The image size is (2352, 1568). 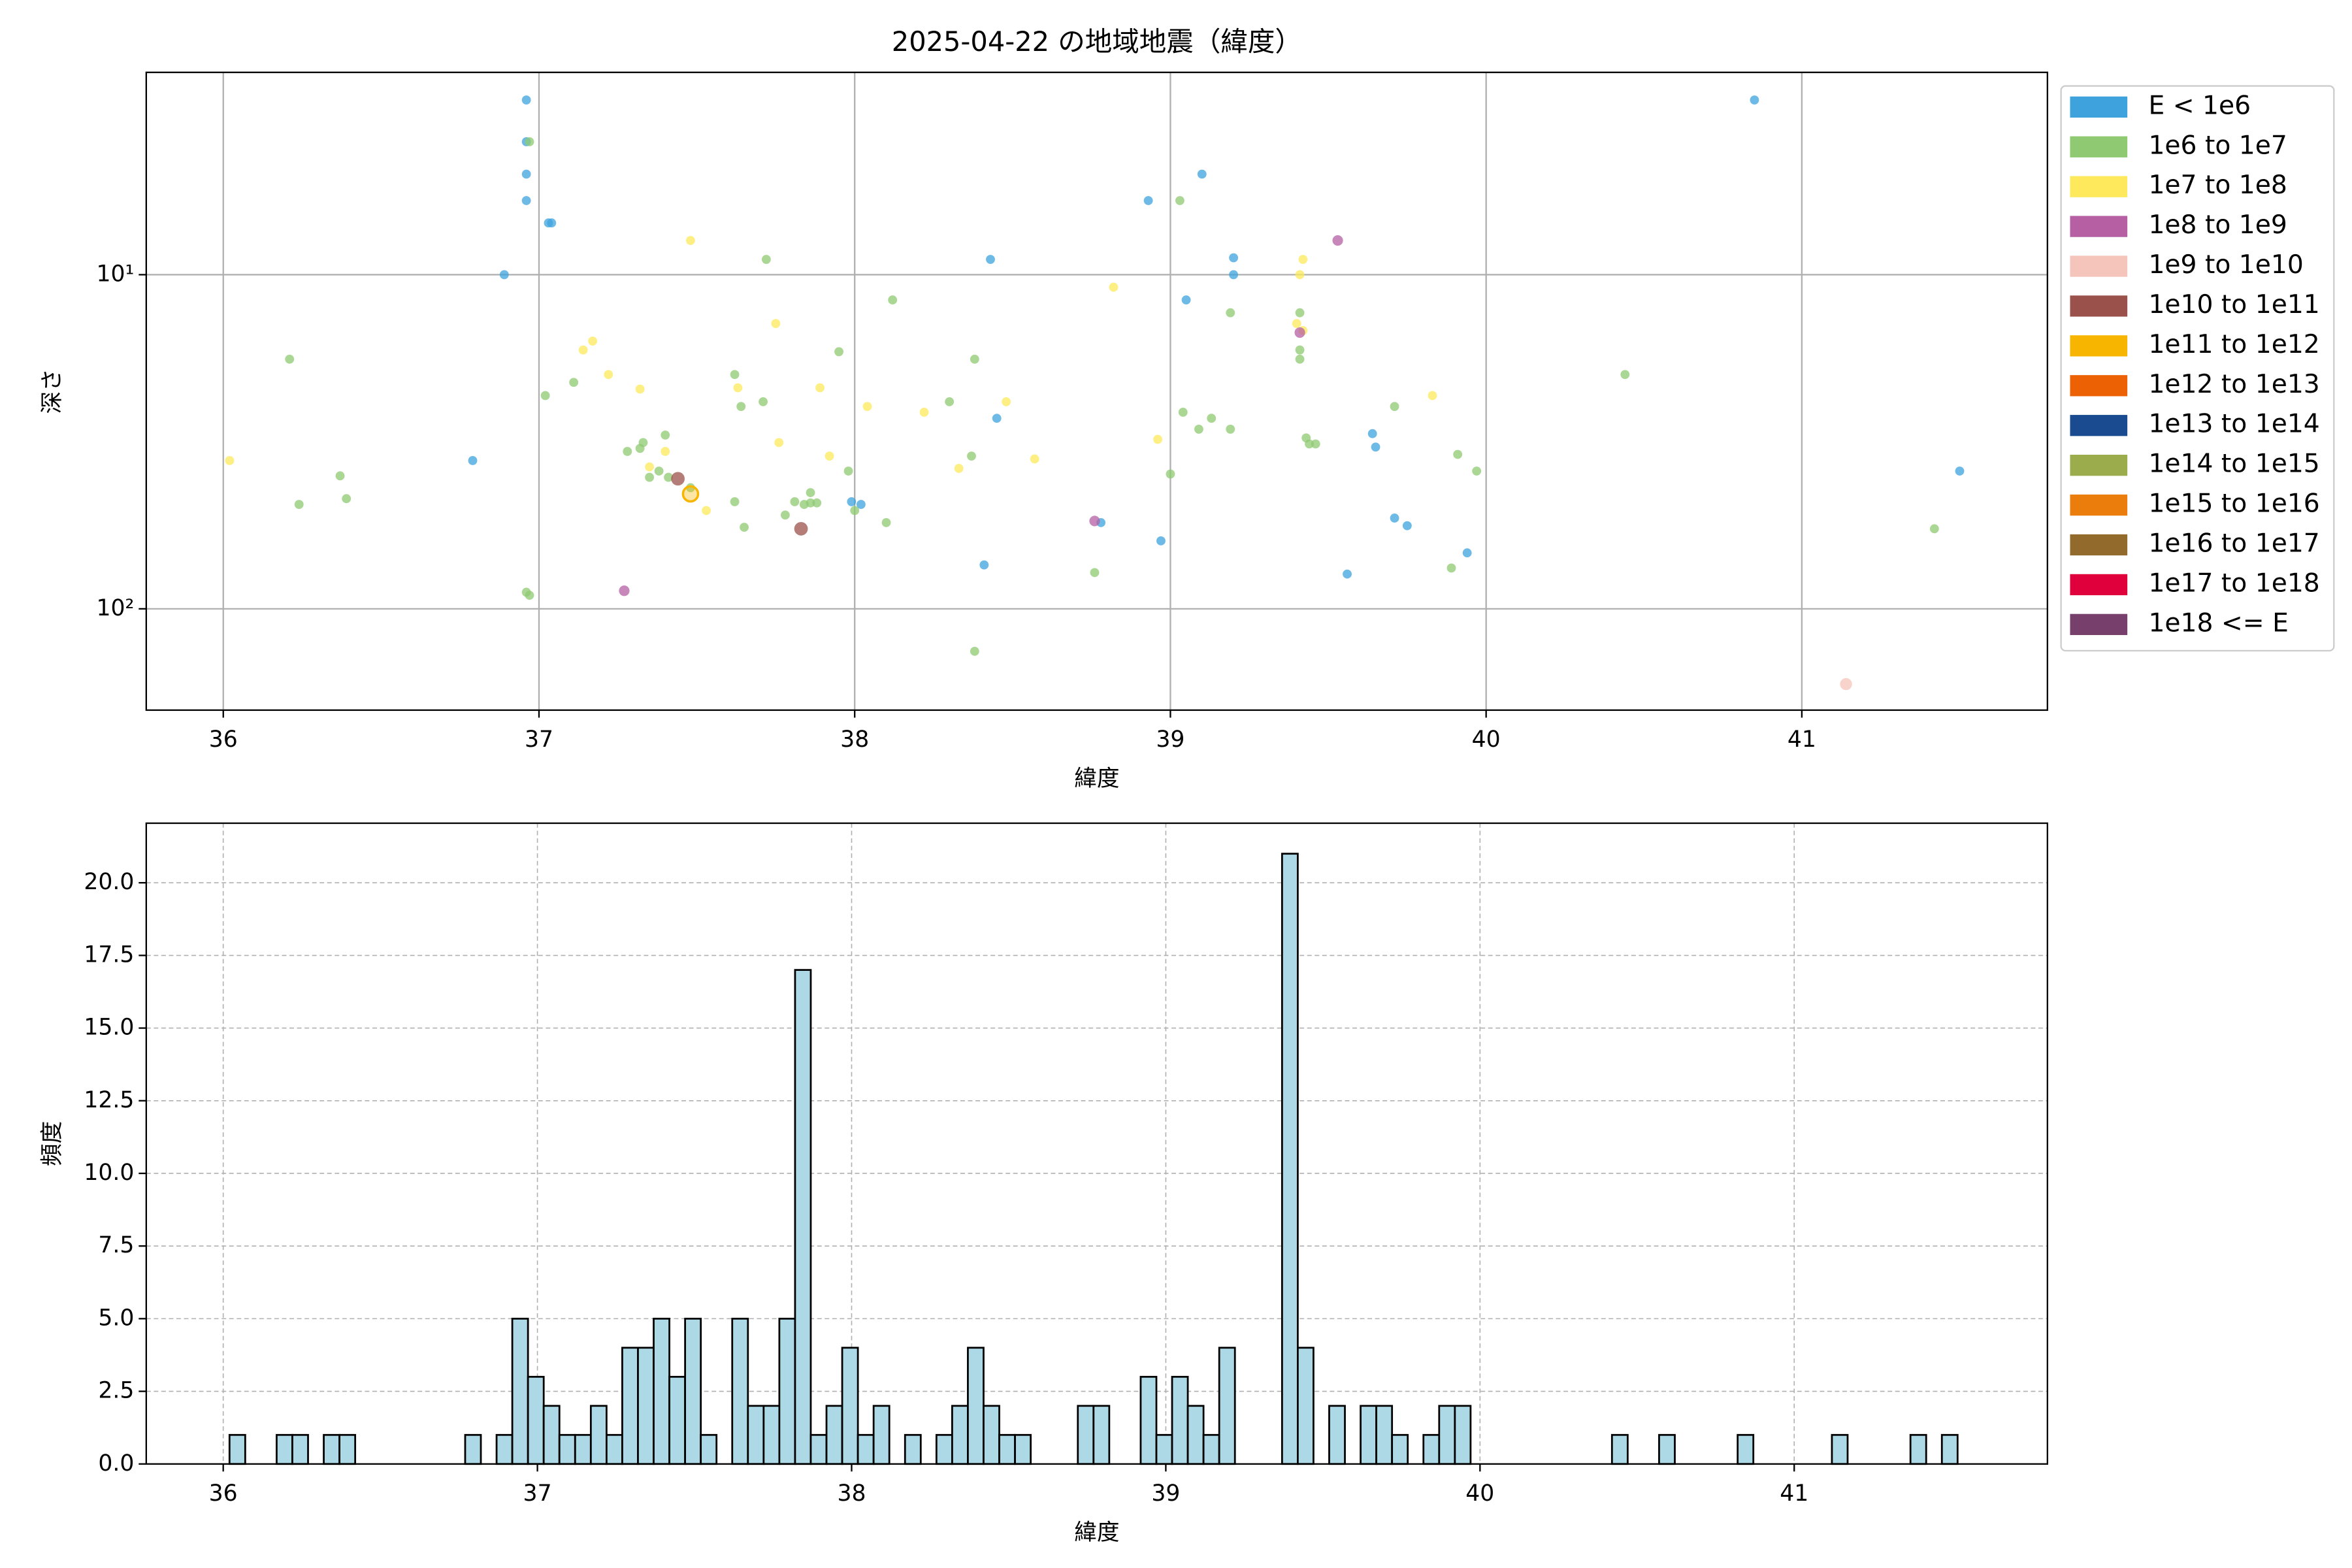 I want to click on x-tick-label: 41, so click(x=1802, y=740).